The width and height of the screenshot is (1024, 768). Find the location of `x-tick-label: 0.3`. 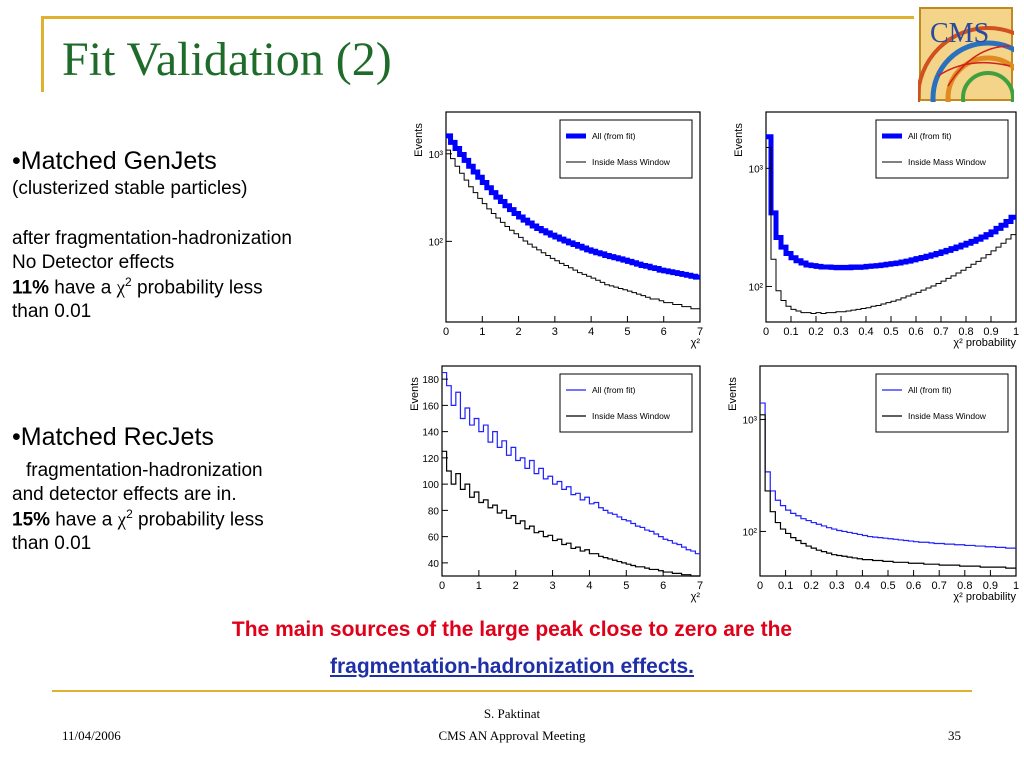

x-tick-label: 0.3 is located at coordinates (836, 586).